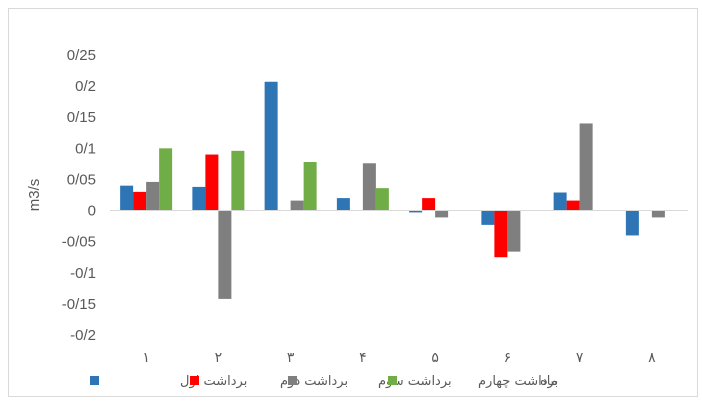 The height and width of the screenshot is (401, 702). I want to click on y-tick-label: -0/1, so click(83, 273).